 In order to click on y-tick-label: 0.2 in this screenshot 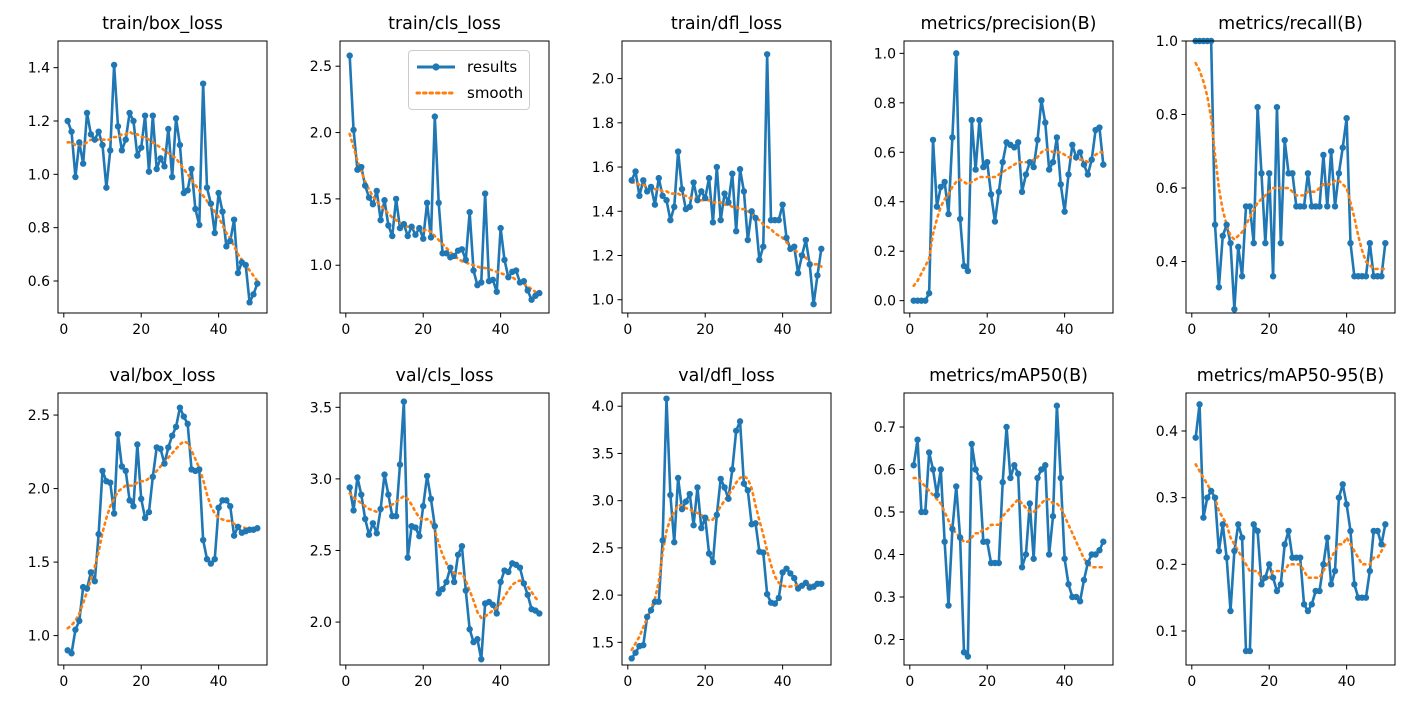, I will do `click(885, 252)`.